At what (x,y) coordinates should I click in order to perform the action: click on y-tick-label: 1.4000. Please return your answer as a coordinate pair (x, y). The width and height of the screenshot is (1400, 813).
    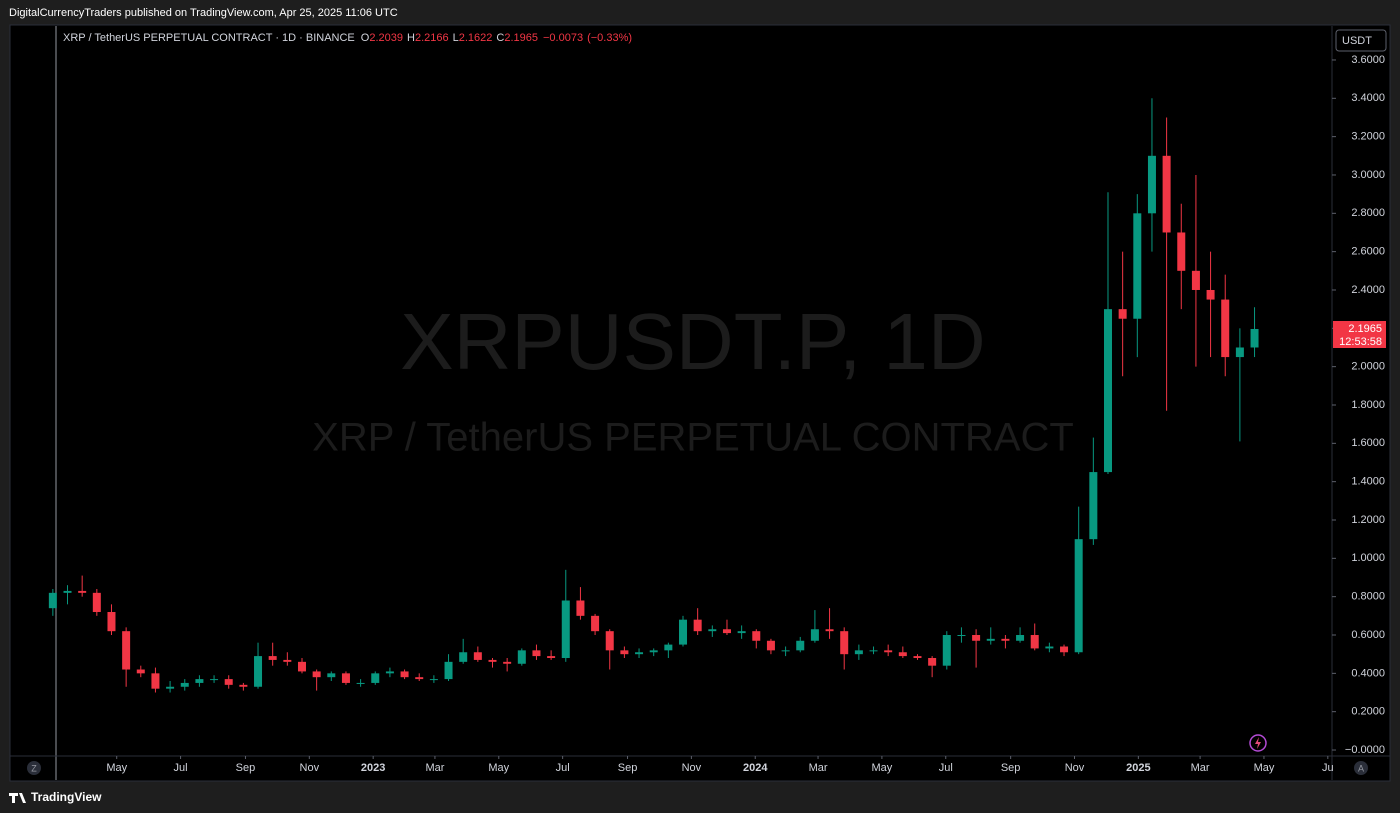
    Looking at the image, I should click on (1368, 482).